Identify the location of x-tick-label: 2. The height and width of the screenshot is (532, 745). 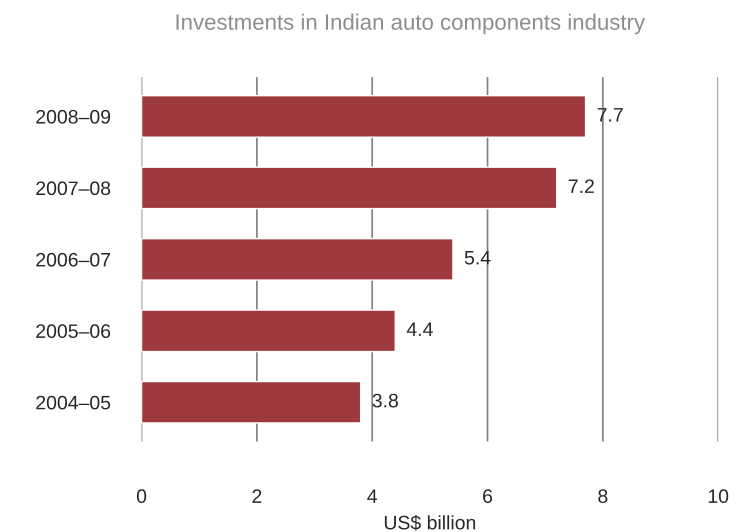
(257, 496).